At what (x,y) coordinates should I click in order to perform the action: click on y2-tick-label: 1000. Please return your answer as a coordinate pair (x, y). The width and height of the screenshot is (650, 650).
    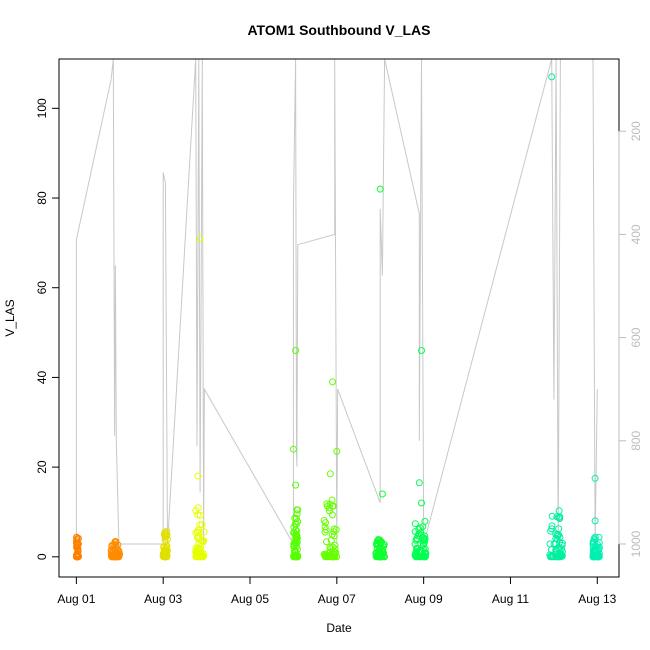
    Looking at the image, I should click on (636, 543).